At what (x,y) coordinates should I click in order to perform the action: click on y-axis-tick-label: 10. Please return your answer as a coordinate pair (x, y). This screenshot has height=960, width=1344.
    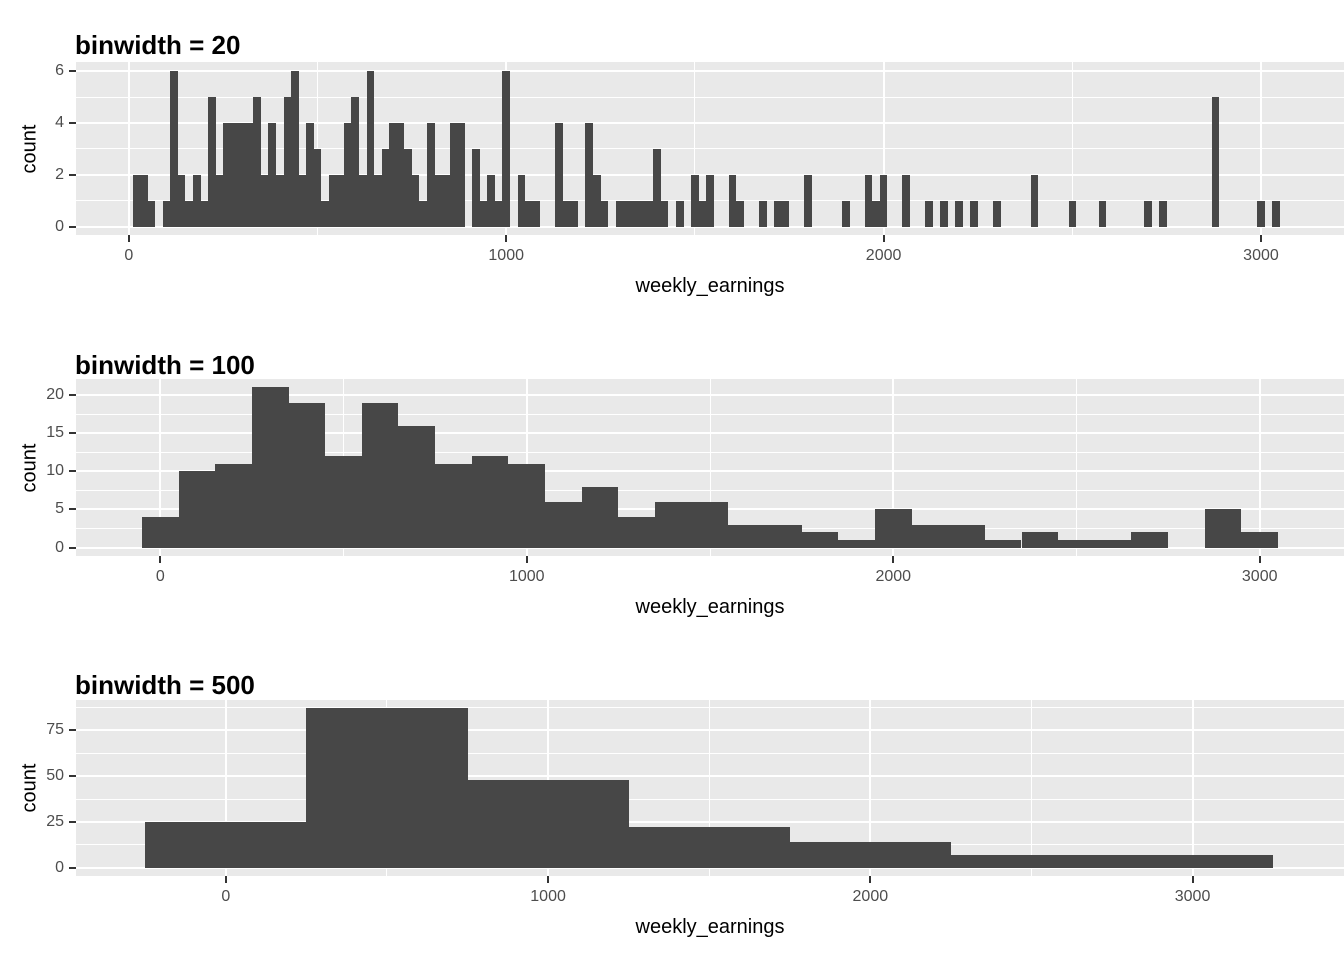
    Looking at the image, I should click on (55, 471).